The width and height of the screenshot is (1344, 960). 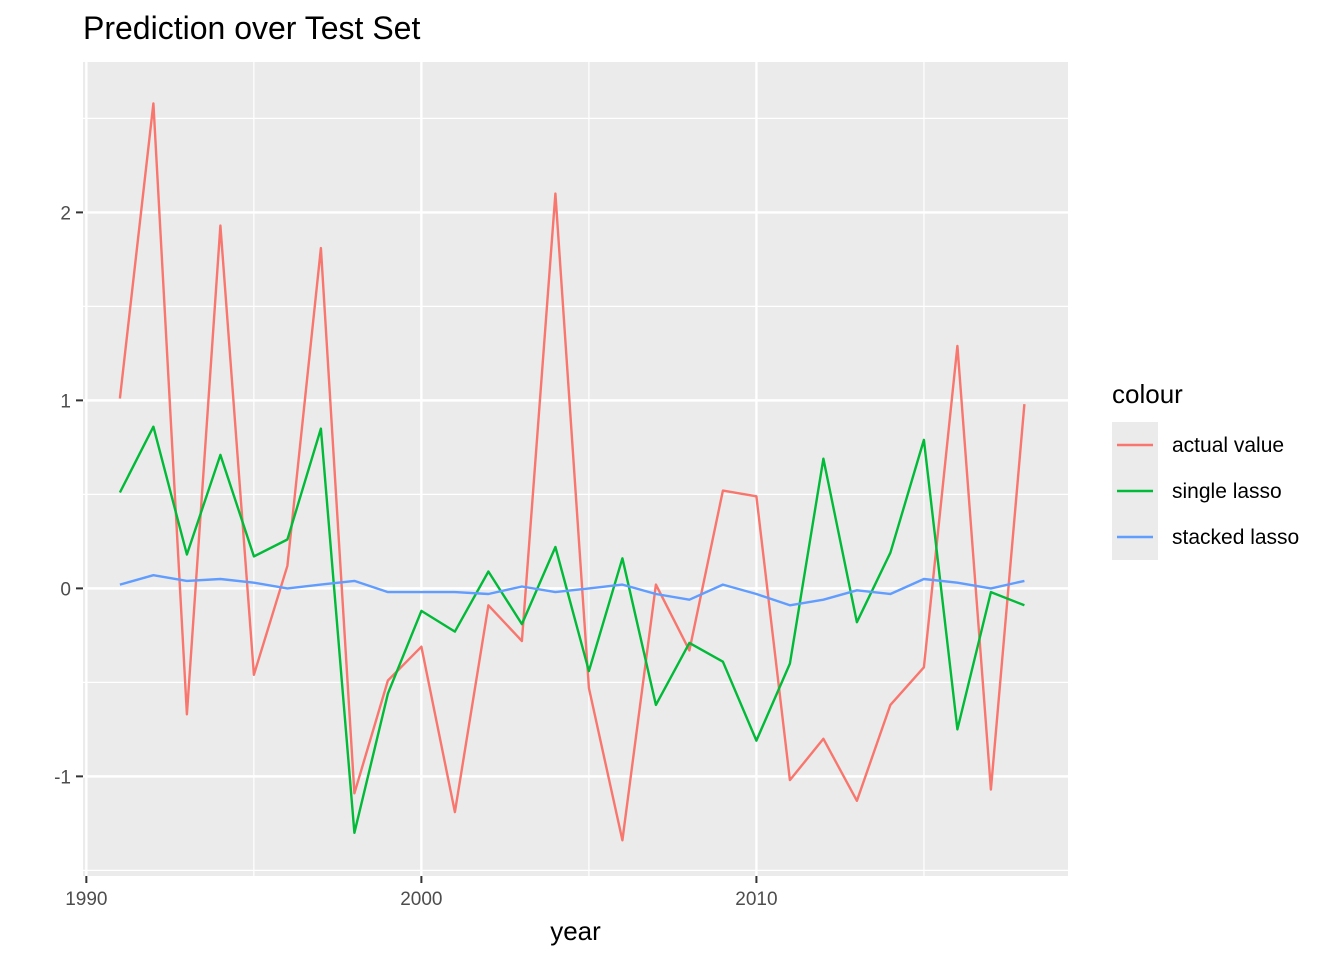 What do you see at coordinates (65, 213) in the screenshot?
I see `y-tick-label: 2` at bounding box center [65, 213].